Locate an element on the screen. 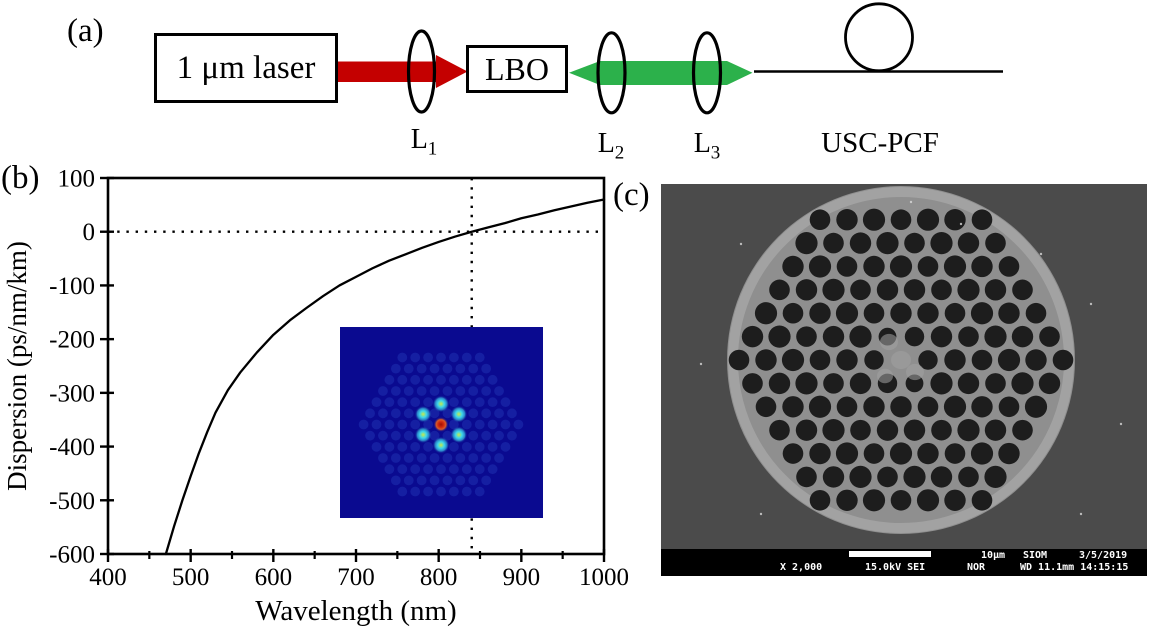  sem-scale-label: 10μm is located at coordinates (993, 555).